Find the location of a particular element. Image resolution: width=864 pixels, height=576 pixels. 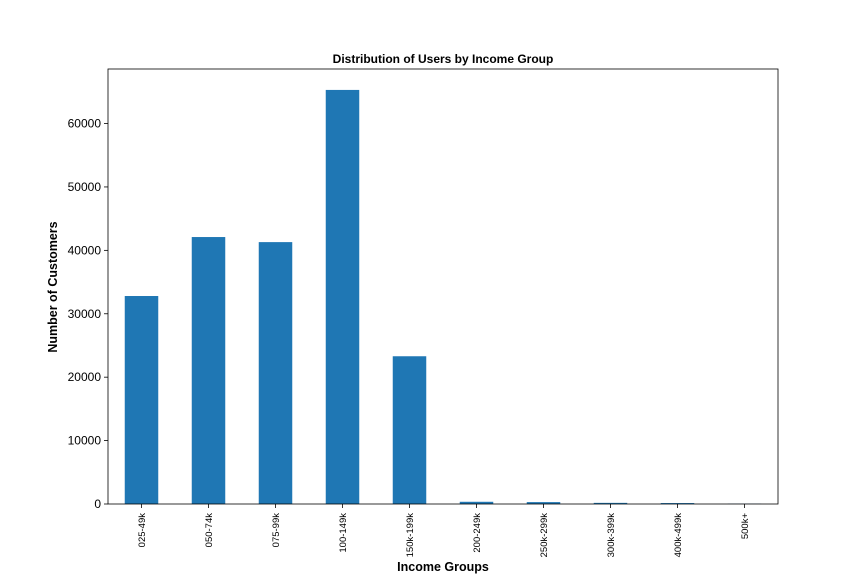

y-tick-label: 0 is located at coordinates (97, 504).